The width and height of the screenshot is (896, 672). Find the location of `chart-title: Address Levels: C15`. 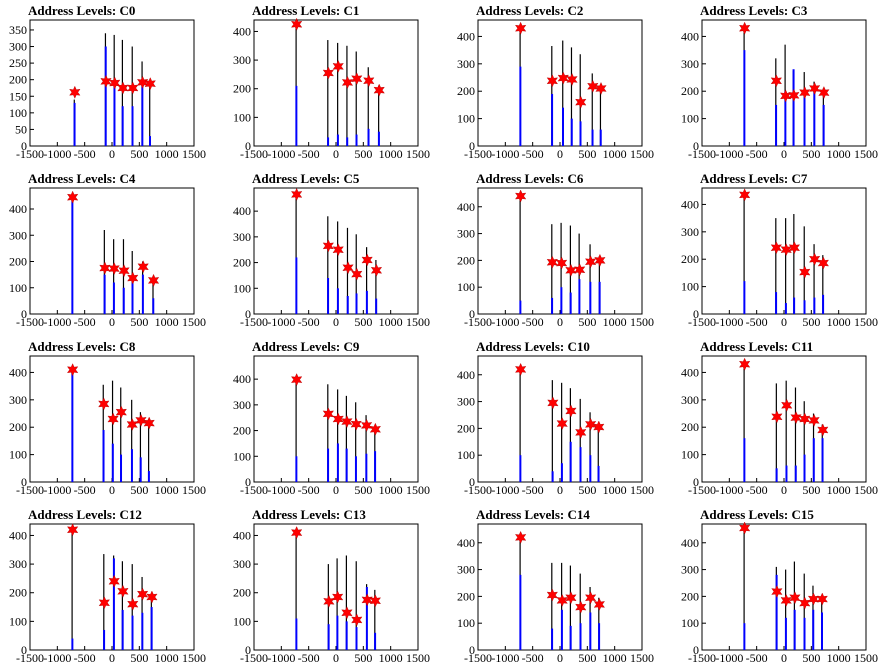

chart-title: Address Levels: C15 is located at coordinates (757, 514).